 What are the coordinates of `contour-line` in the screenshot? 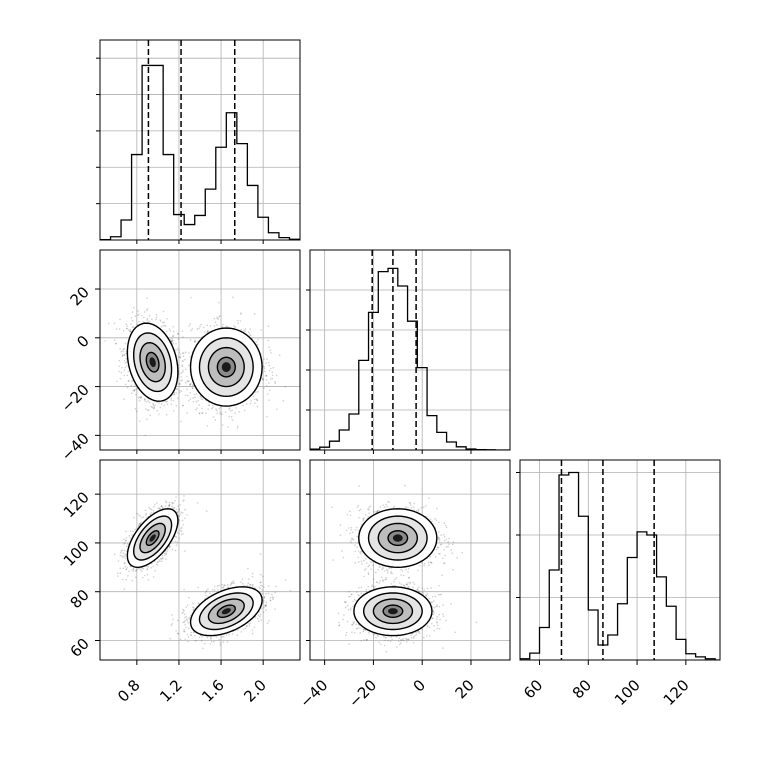 It's located at (226, 367).